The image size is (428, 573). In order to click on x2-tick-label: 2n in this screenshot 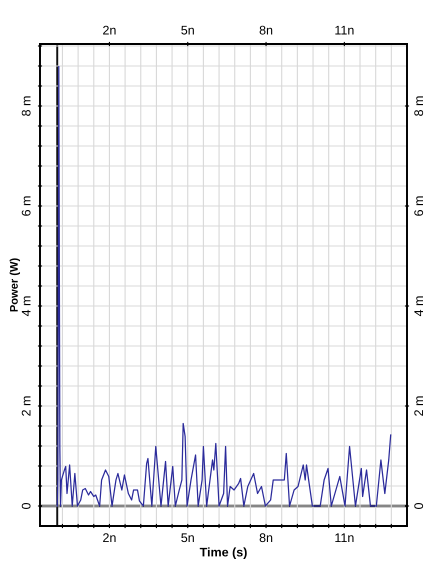, I will do `click(109, 30)`.